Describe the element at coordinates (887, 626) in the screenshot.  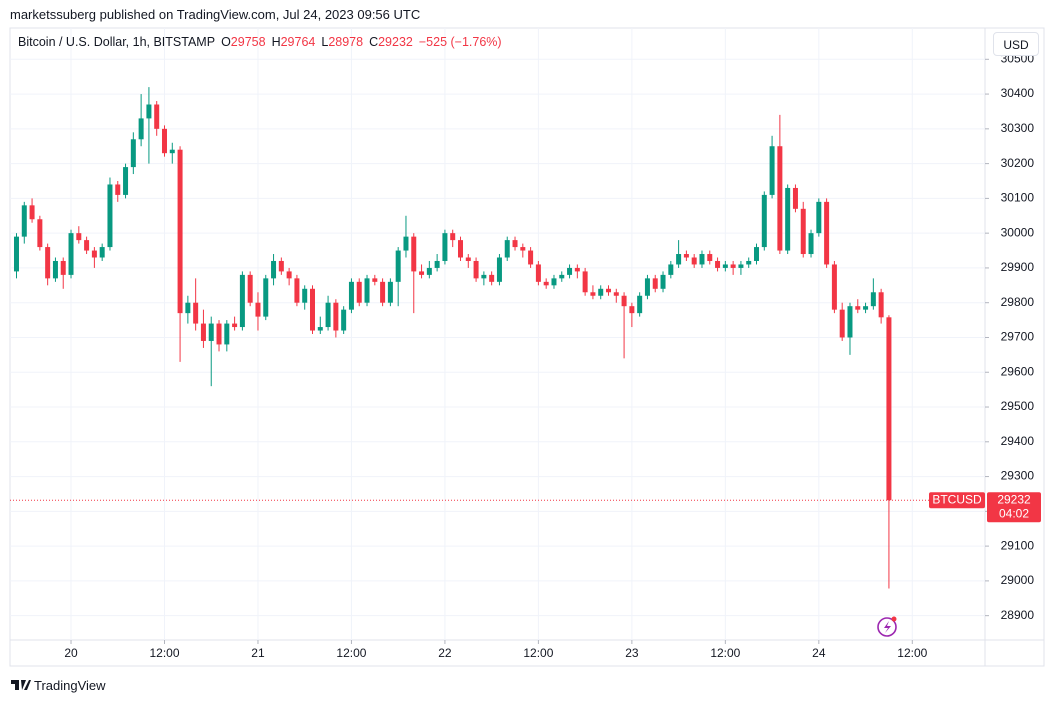
I see `alert-icon` at that location.